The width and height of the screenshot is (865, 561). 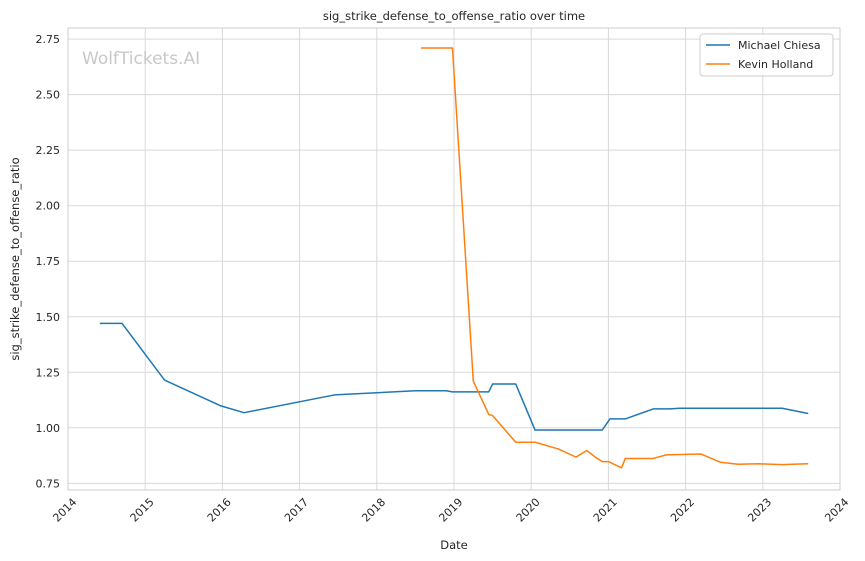 What do you see at coordinates (779, 45) in the screenshot?
I see `legend-label: Michael Chiesa` at bounding box center [779, 45].